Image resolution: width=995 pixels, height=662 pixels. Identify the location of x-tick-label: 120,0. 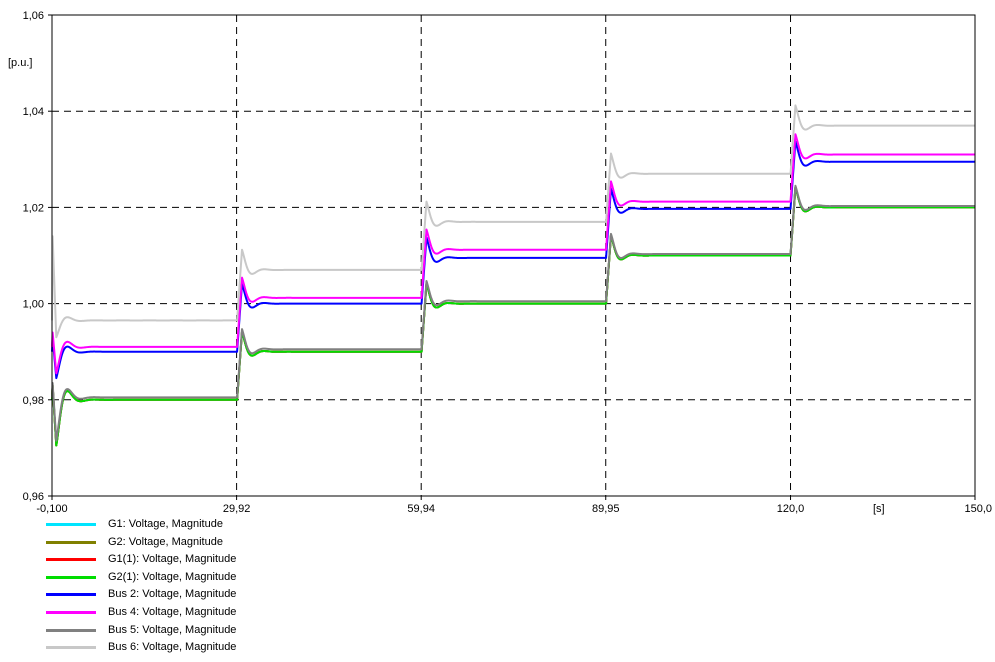
(791, 509).